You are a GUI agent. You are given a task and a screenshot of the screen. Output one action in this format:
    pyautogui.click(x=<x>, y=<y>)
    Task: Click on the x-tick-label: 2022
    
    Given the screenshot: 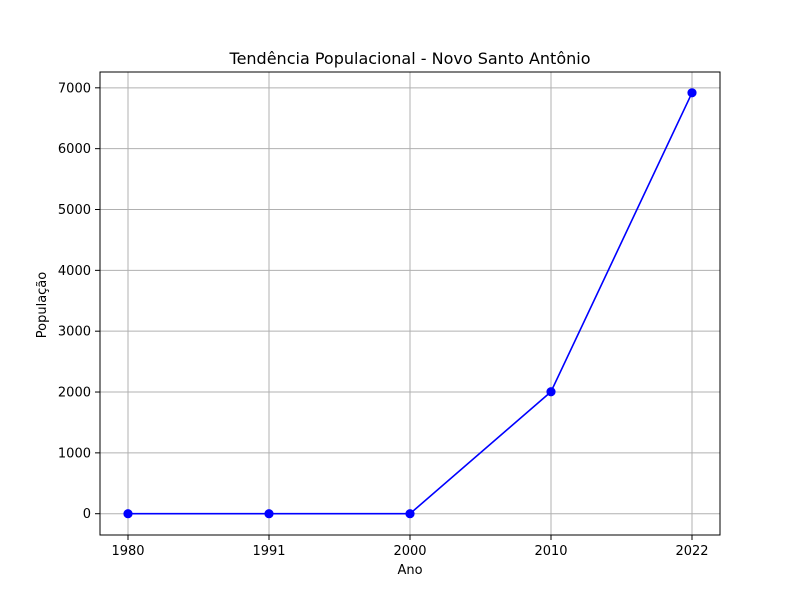 What is the action you would take?
    pyautogui.click(x=691, y=551)
    